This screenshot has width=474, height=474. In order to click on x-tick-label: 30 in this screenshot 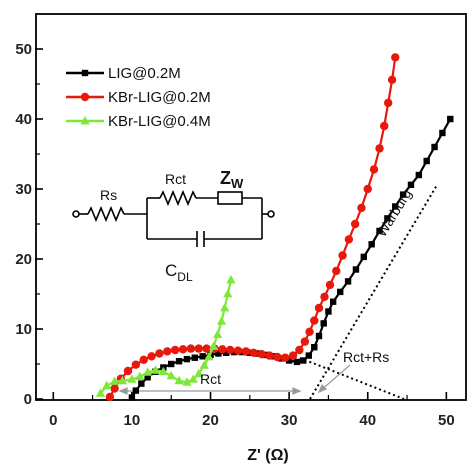, I will do `click(289, 420)`.